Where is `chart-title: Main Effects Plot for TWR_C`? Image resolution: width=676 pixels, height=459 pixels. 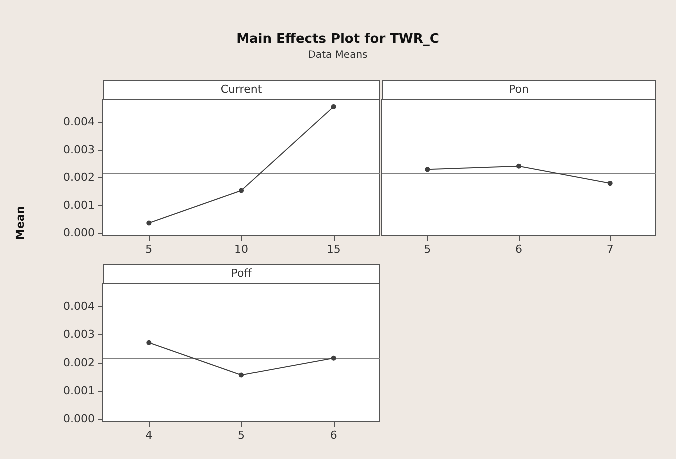 chart-title: Main Effects Plot for TWR_C is located at coordinates (338, 39).